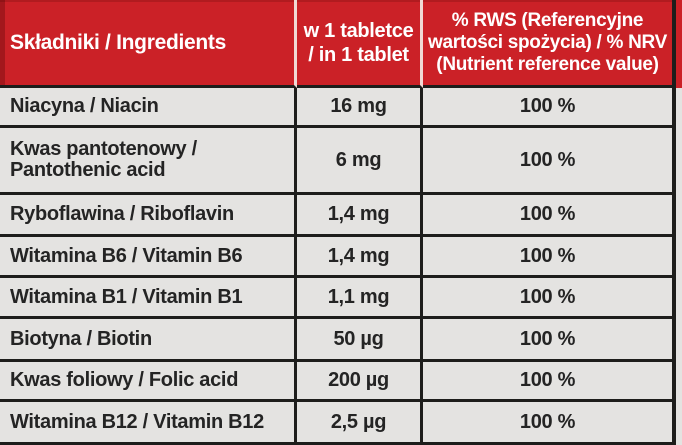  What do you see at coordinates (88, 170) in the screenshot?
I see `ingredient-name-line-2: Pantothenic acid` at bounding box center [88, 170].